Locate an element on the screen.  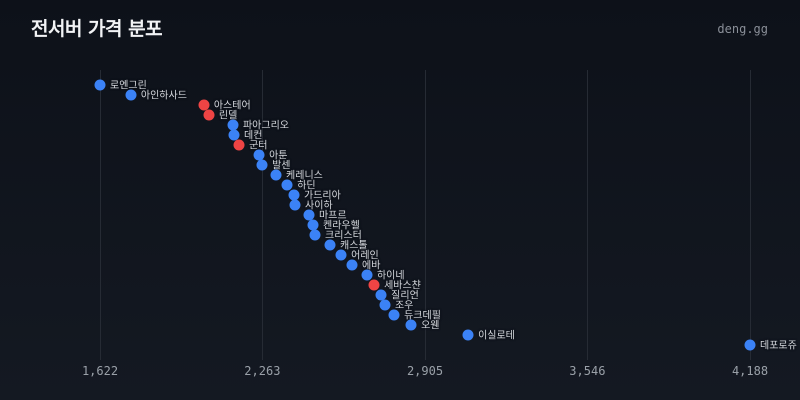
point-label: 사이하 is located at coordinates (319, 206).